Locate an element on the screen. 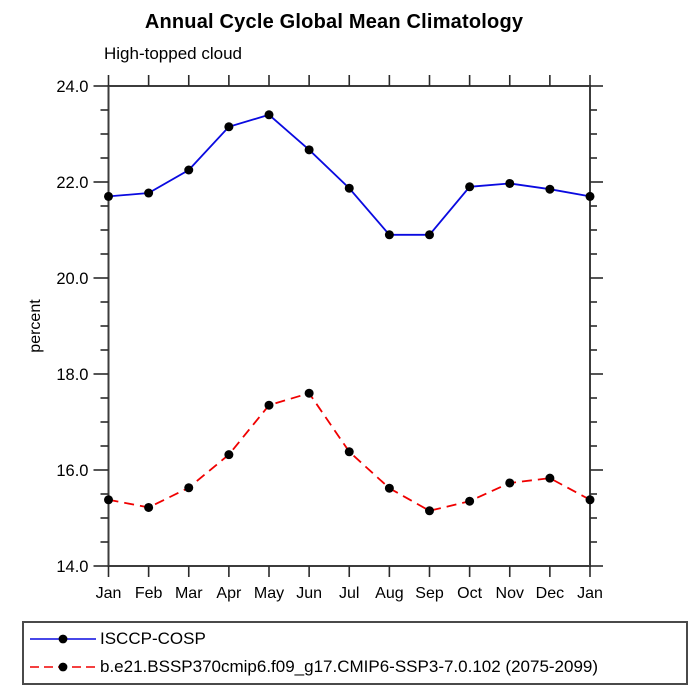  y-tick-label: 16.0 is located at coordinates (72, 471).